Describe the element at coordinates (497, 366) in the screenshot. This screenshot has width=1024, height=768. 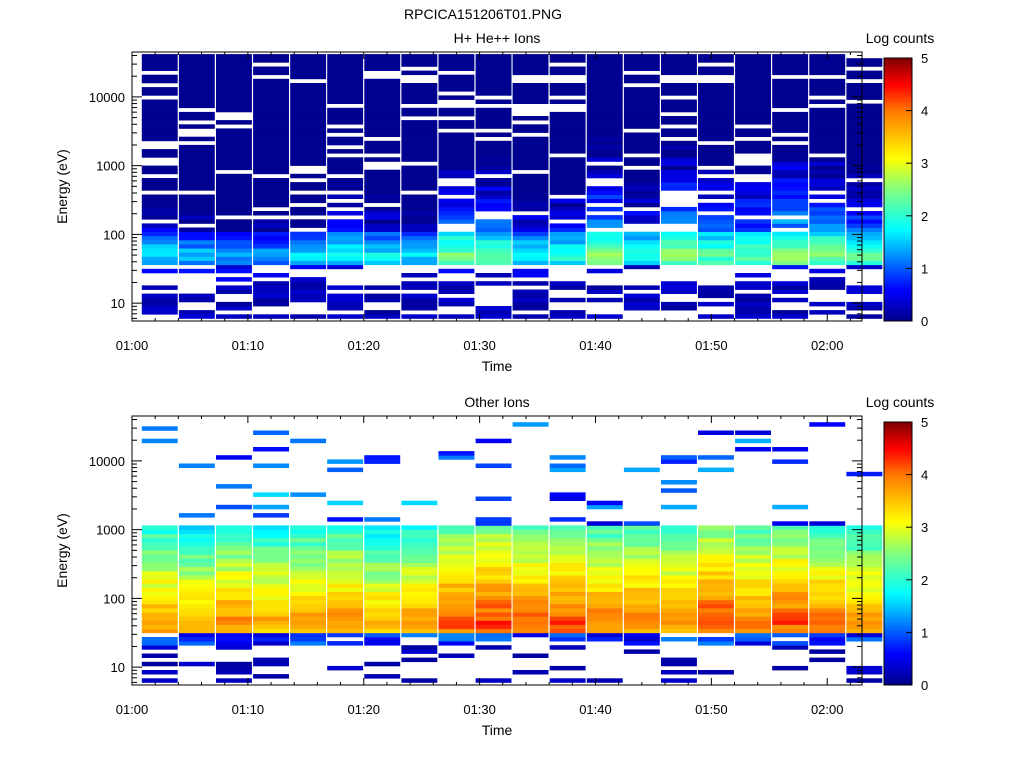
I see `x-axis-label: Time` at that location.